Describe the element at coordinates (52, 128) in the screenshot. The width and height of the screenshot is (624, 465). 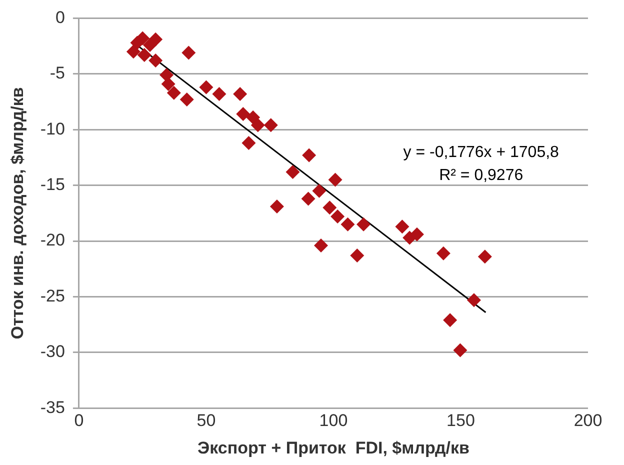
I see `y-tick-label: -10` at that location.